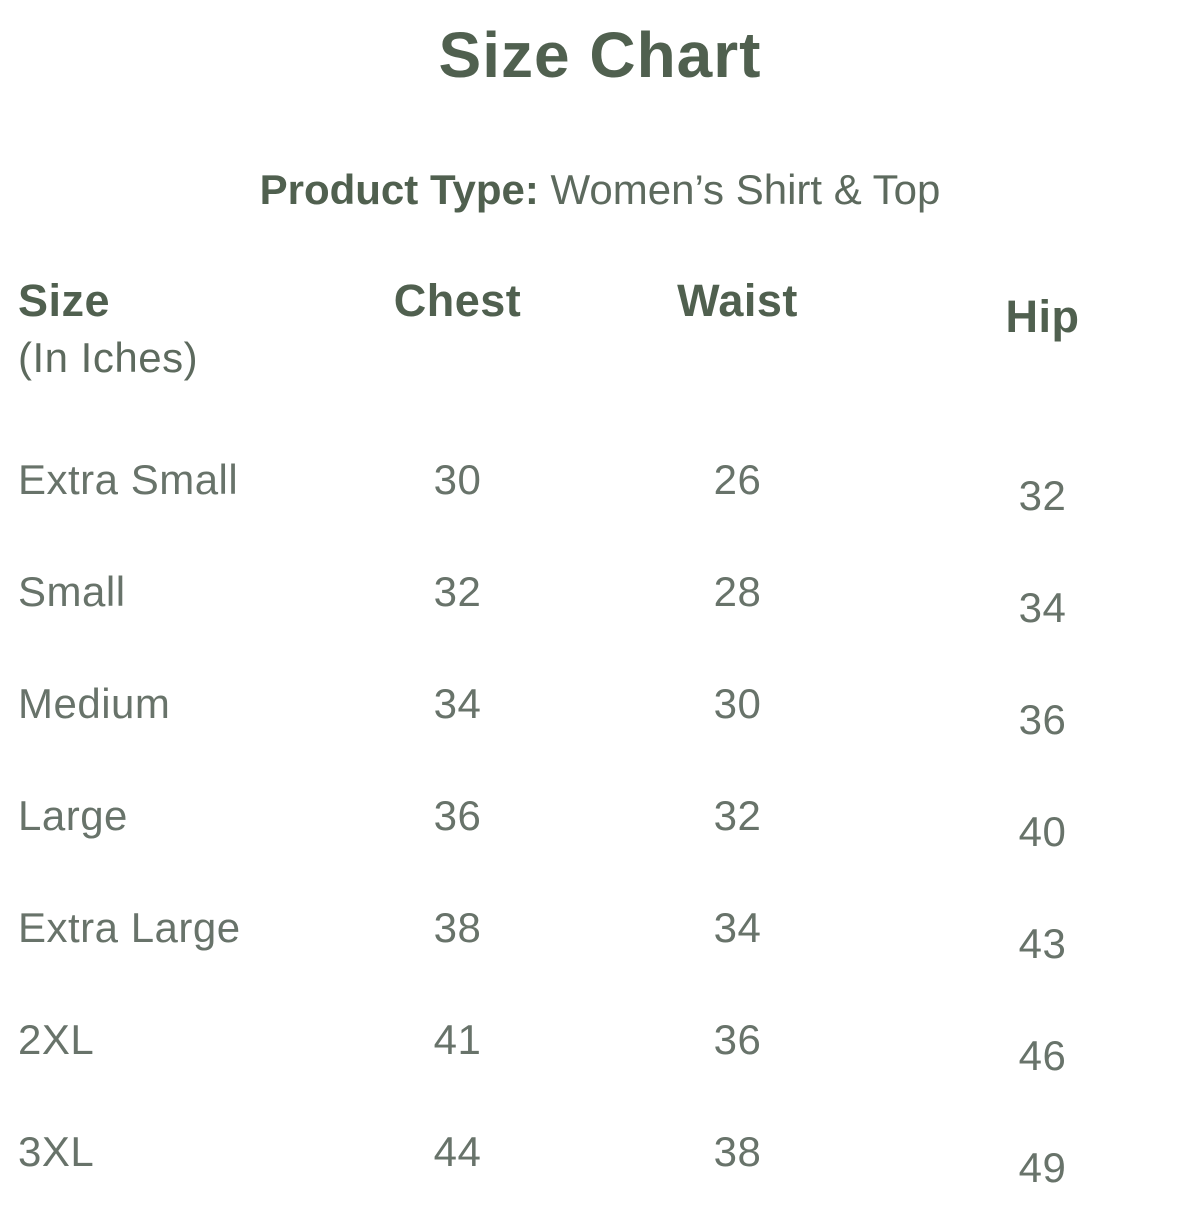  What do you see at coordinates (64, 300) in the screenshot?
I see `size-column-header: Size` at bounding box center [64, 300].